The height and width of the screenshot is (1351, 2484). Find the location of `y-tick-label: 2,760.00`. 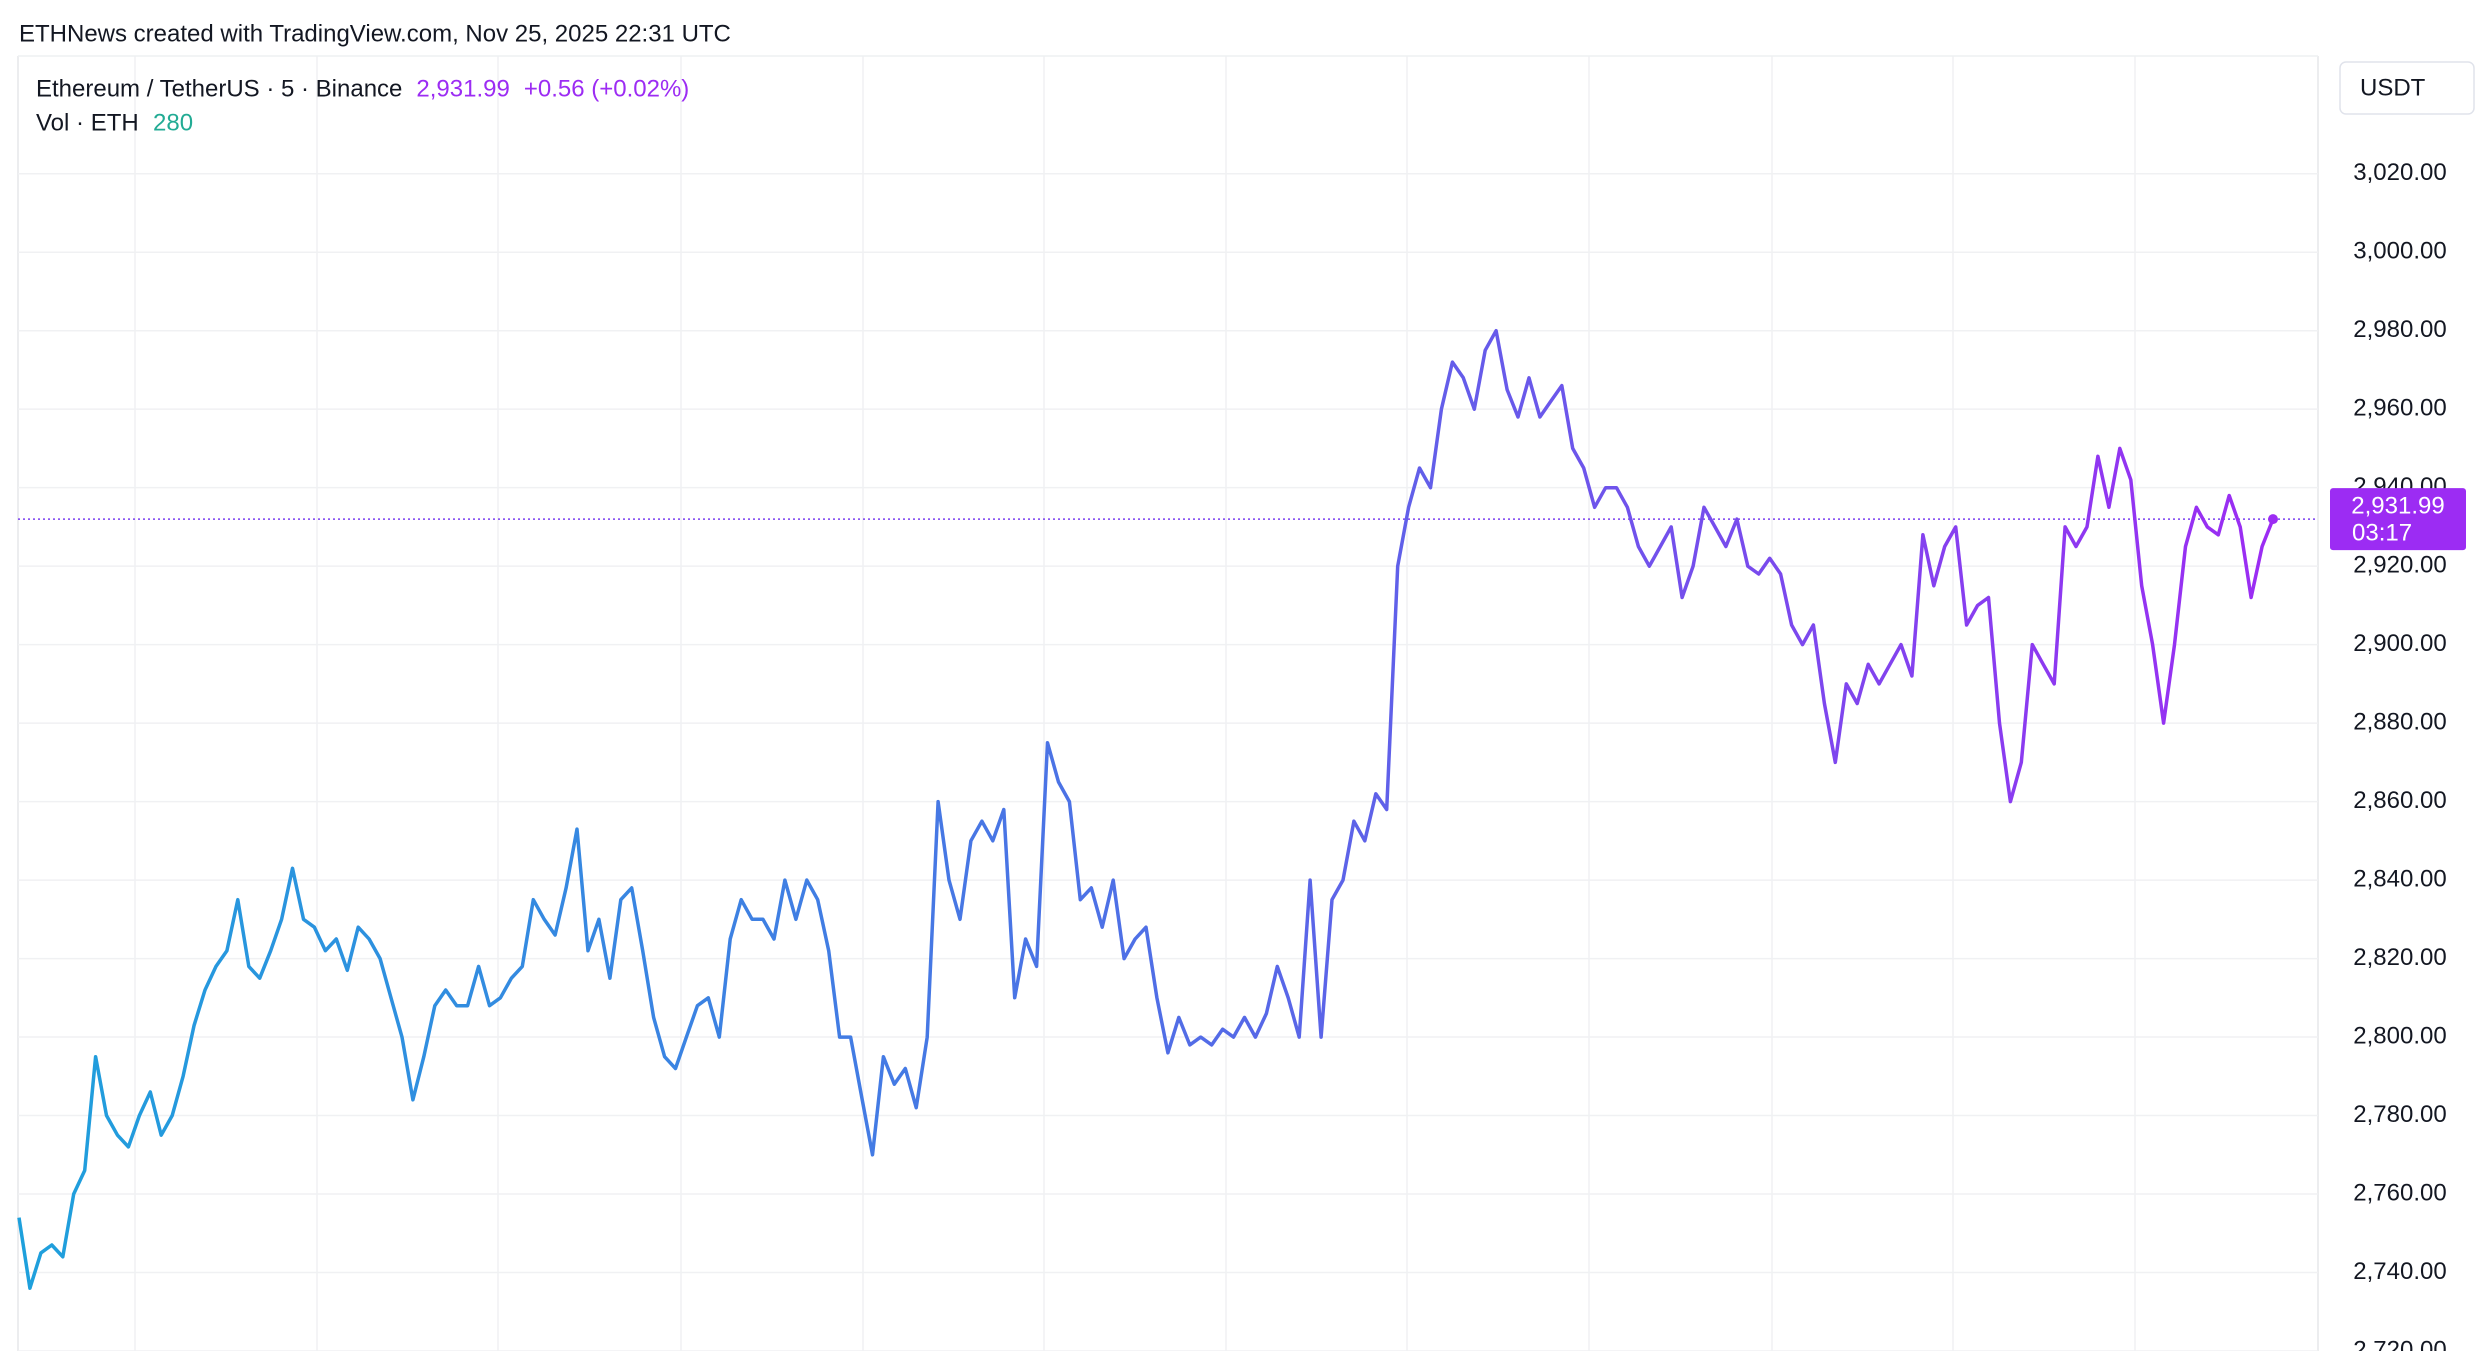

y-tick-label: 2,760.00 is located at coordinates (2399, 1192).